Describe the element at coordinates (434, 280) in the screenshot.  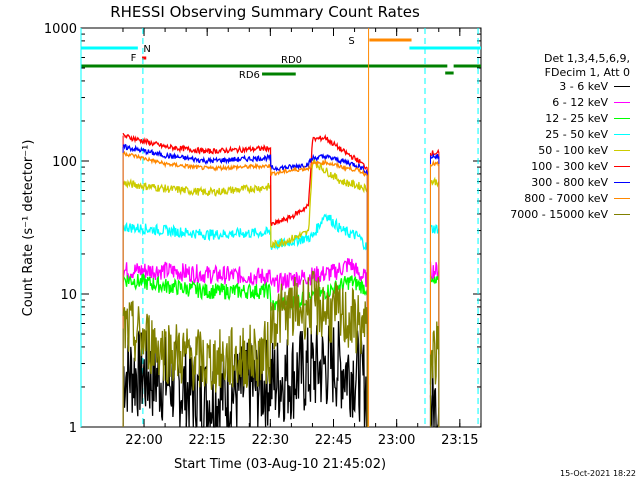
I see `series-line-12-25-kev` at that location.